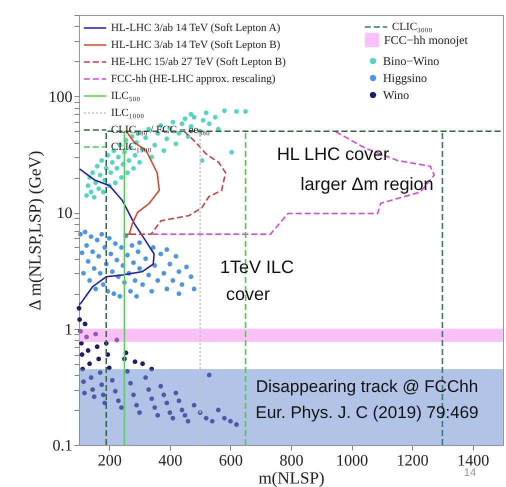 Image resolution: width=506 pixels, height=487 pixels. Describe the element at coordinates (411, 61) in the screenshot. I see `legend-label: Bino−Wino` at that location.